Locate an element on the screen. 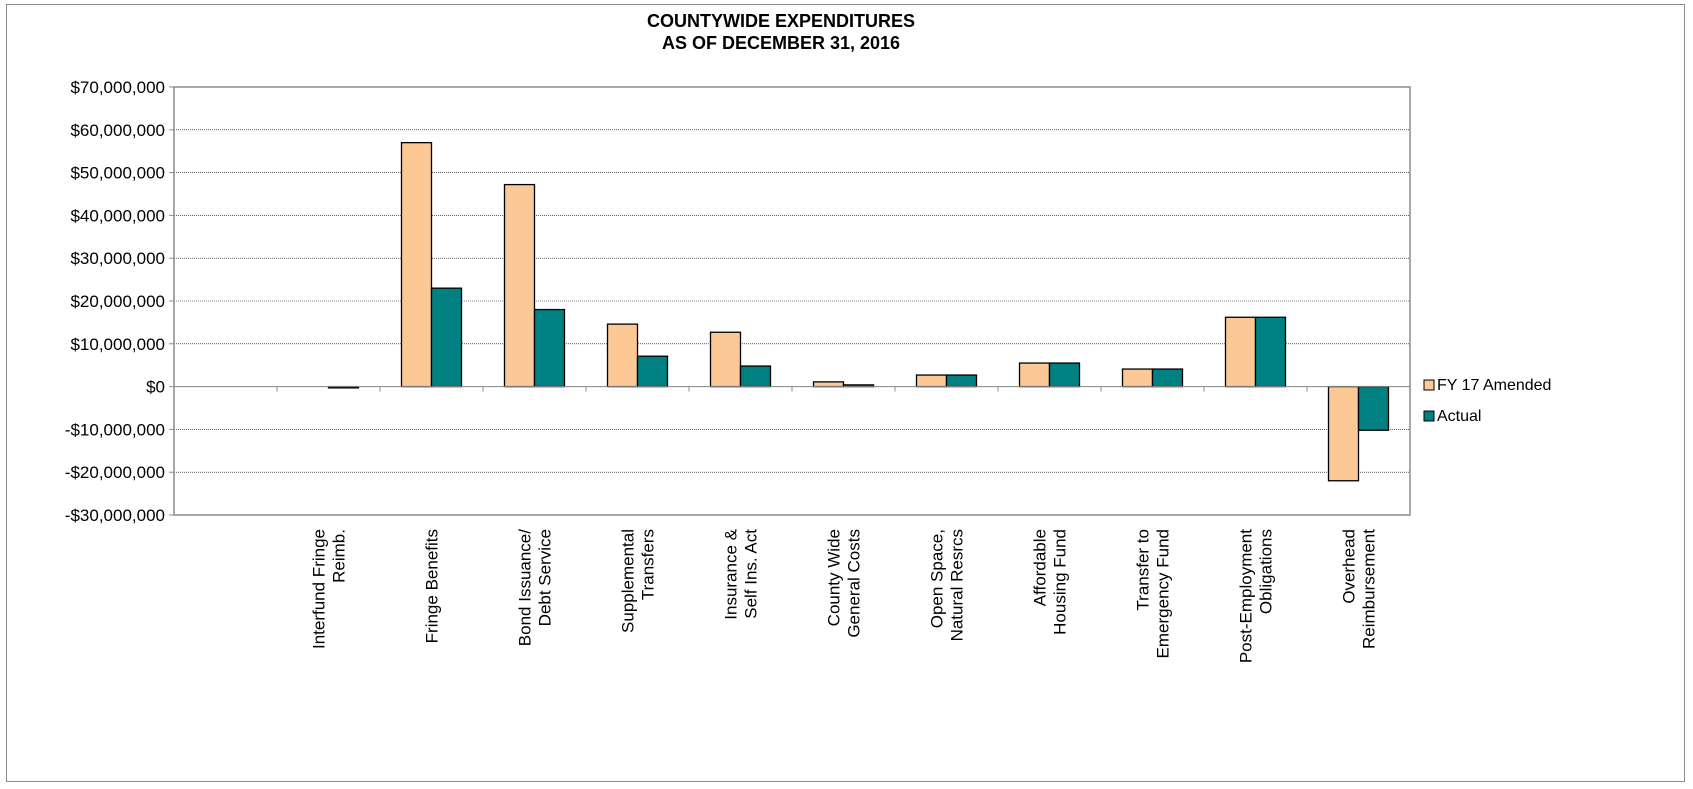 The height and width of the screenshot is (789, 1693). category-label: Interfund Fringe is located at coordinates (319, 589).